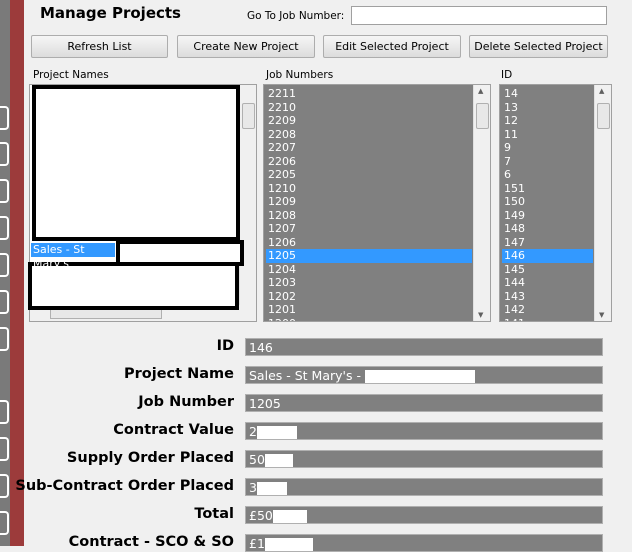 This screenshot has width=632, height=552. What do you see at coordinates (511, 107) in the screenshot?
I see `list-item: 13` at bounding box center [511, 107].